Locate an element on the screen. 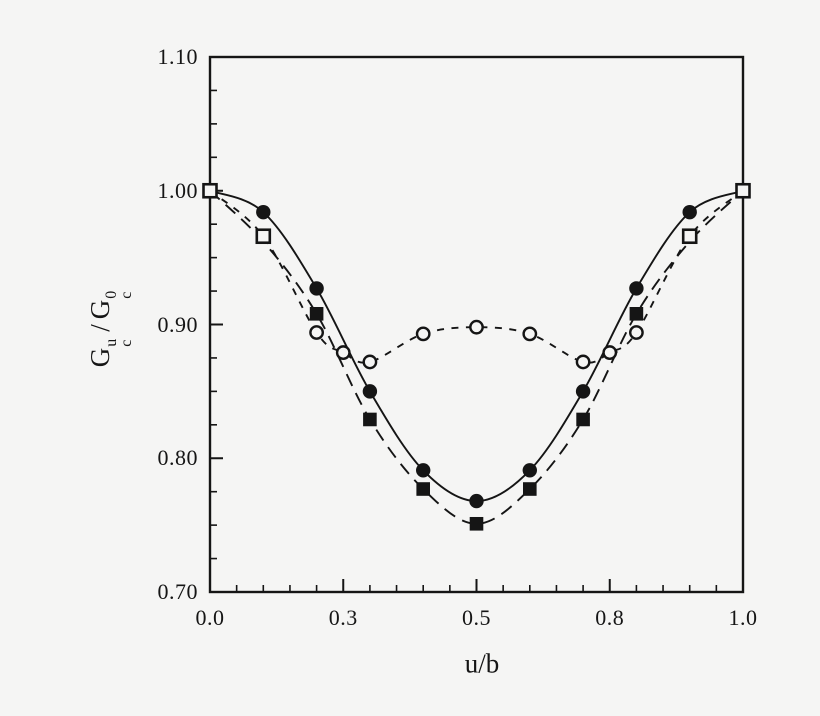  y-title-slash: / is located at coordinates (100, 328).